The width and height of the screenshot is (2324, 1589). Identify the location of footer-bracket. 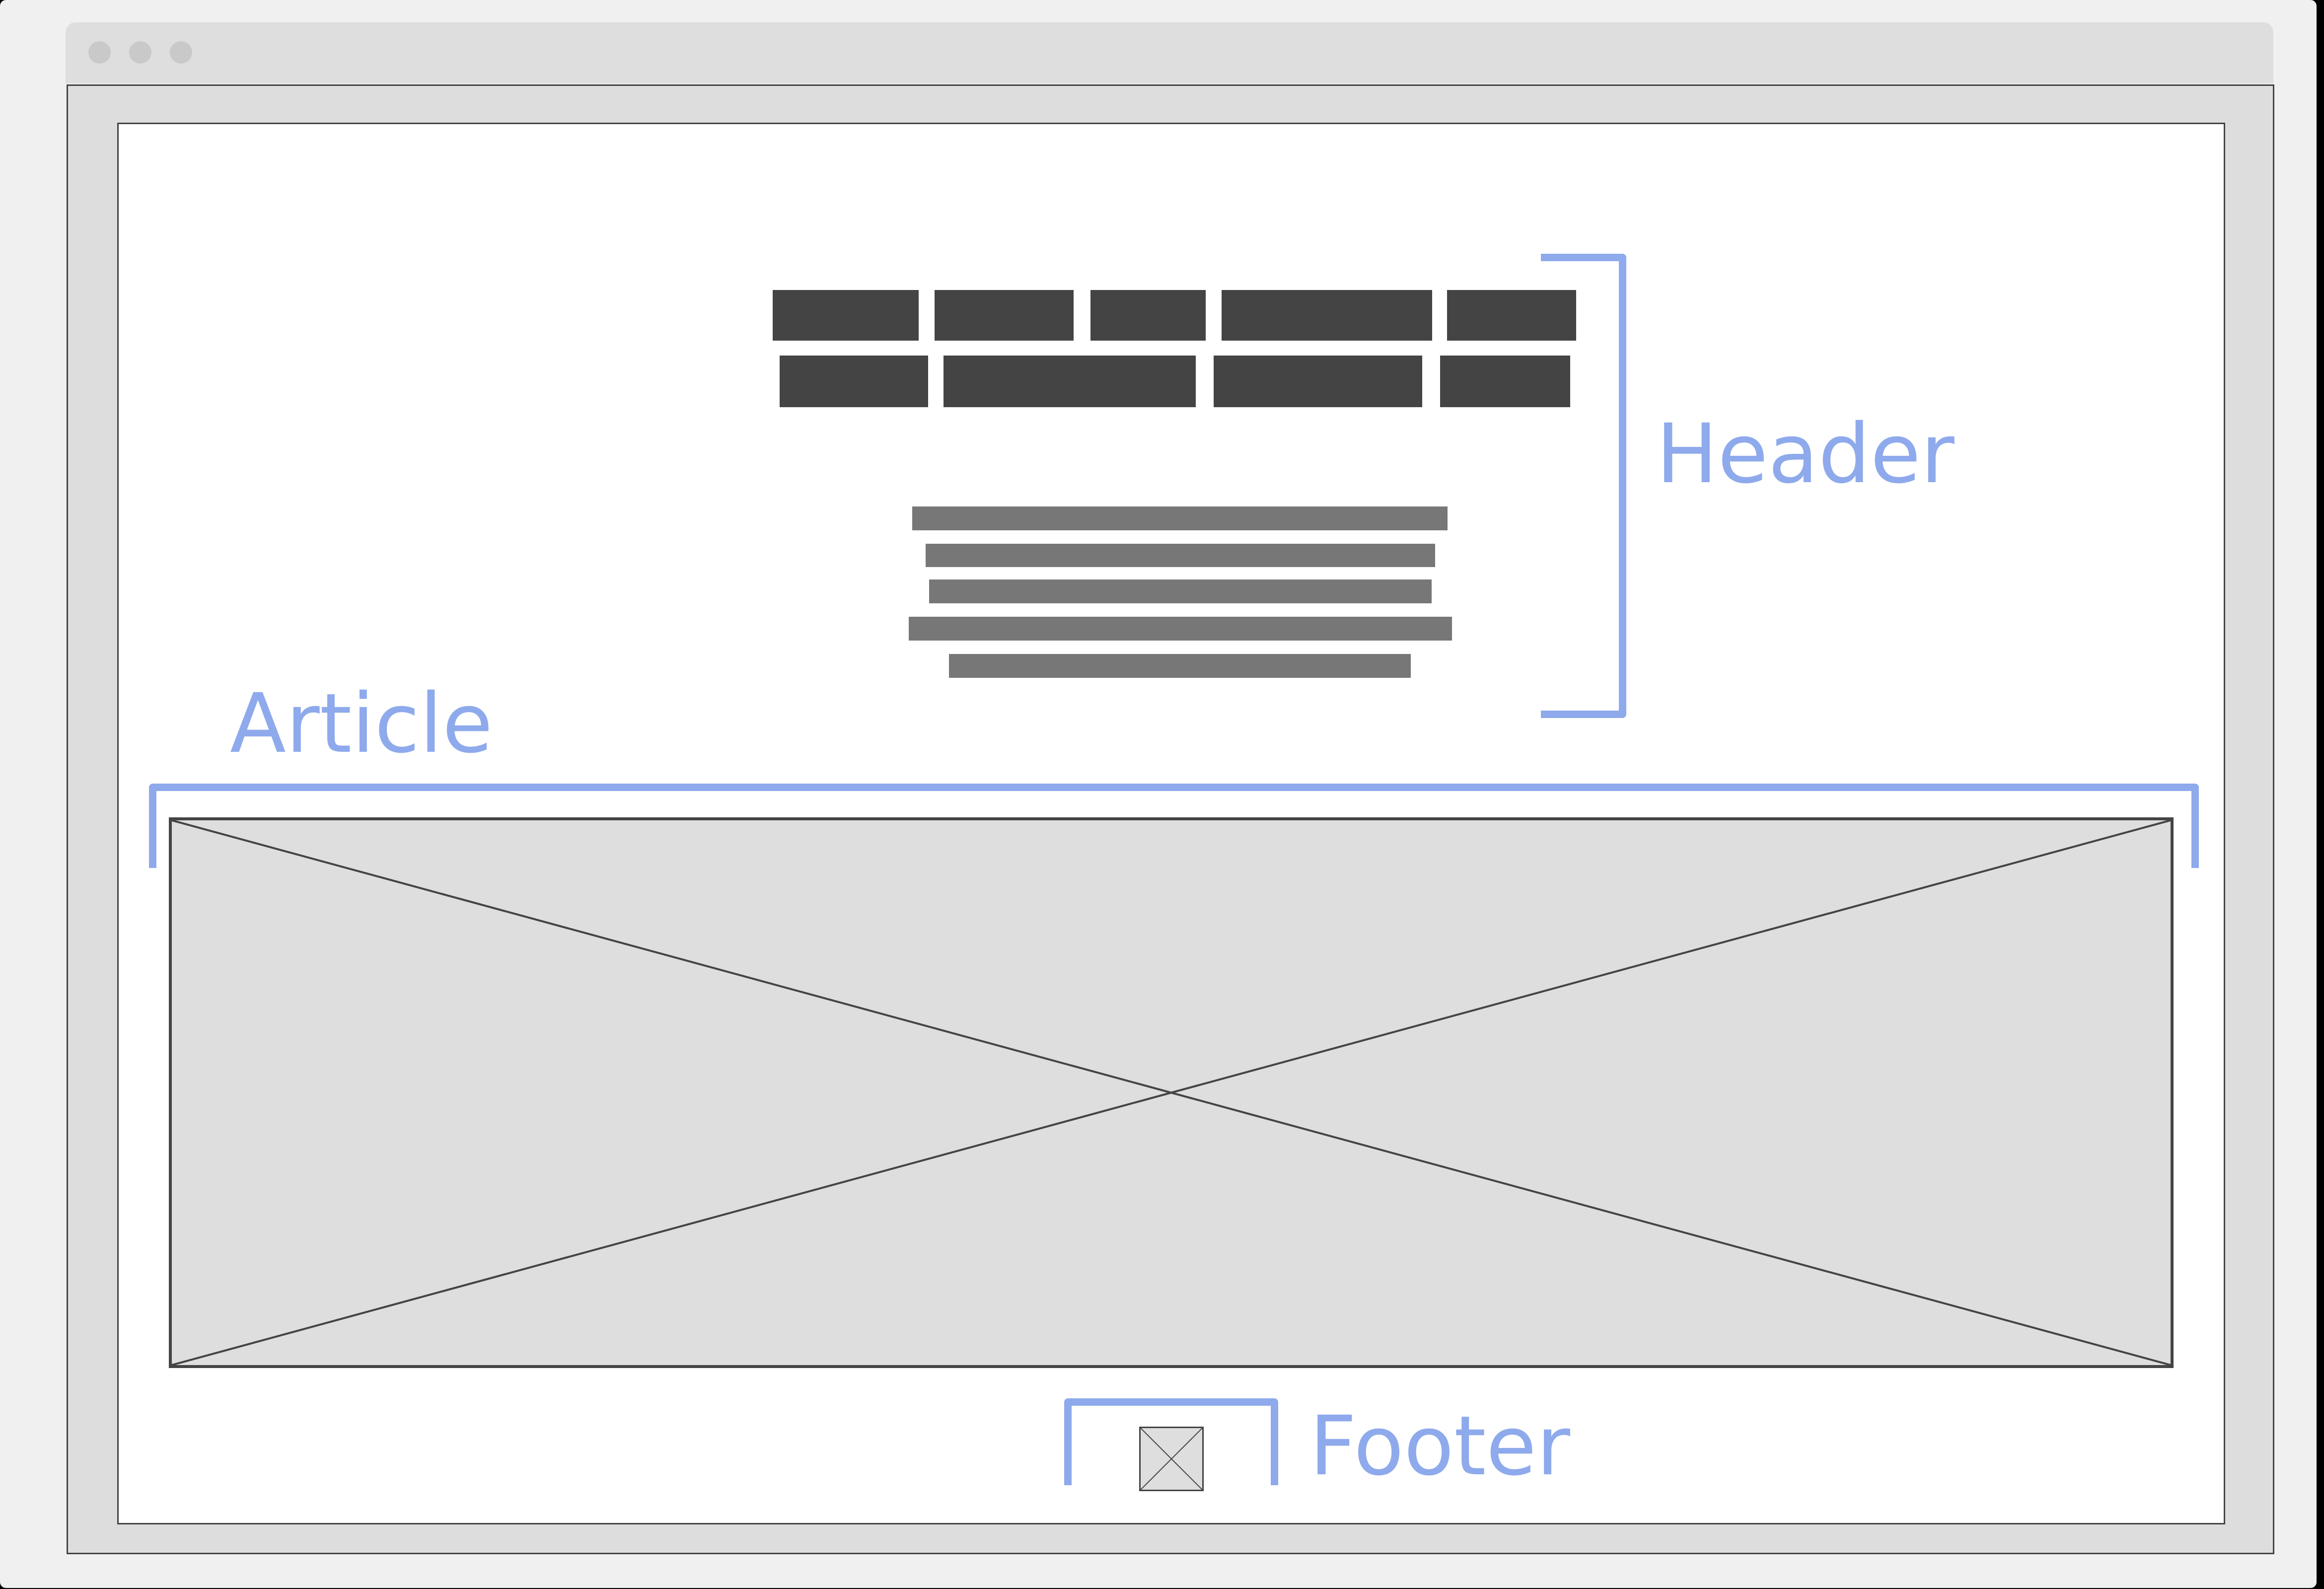
(1171, 1441).